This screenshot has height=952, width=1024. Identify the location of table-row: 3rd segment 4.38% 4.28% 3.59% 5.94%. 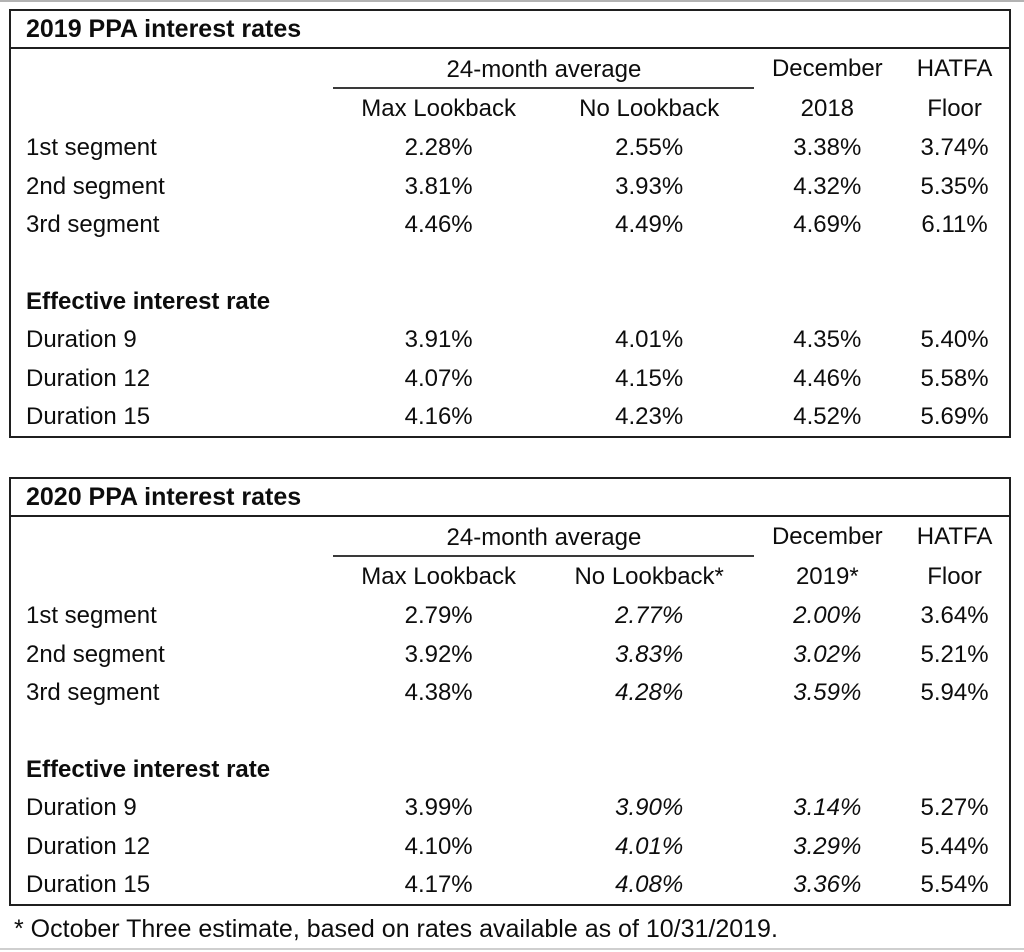
(510, 693).